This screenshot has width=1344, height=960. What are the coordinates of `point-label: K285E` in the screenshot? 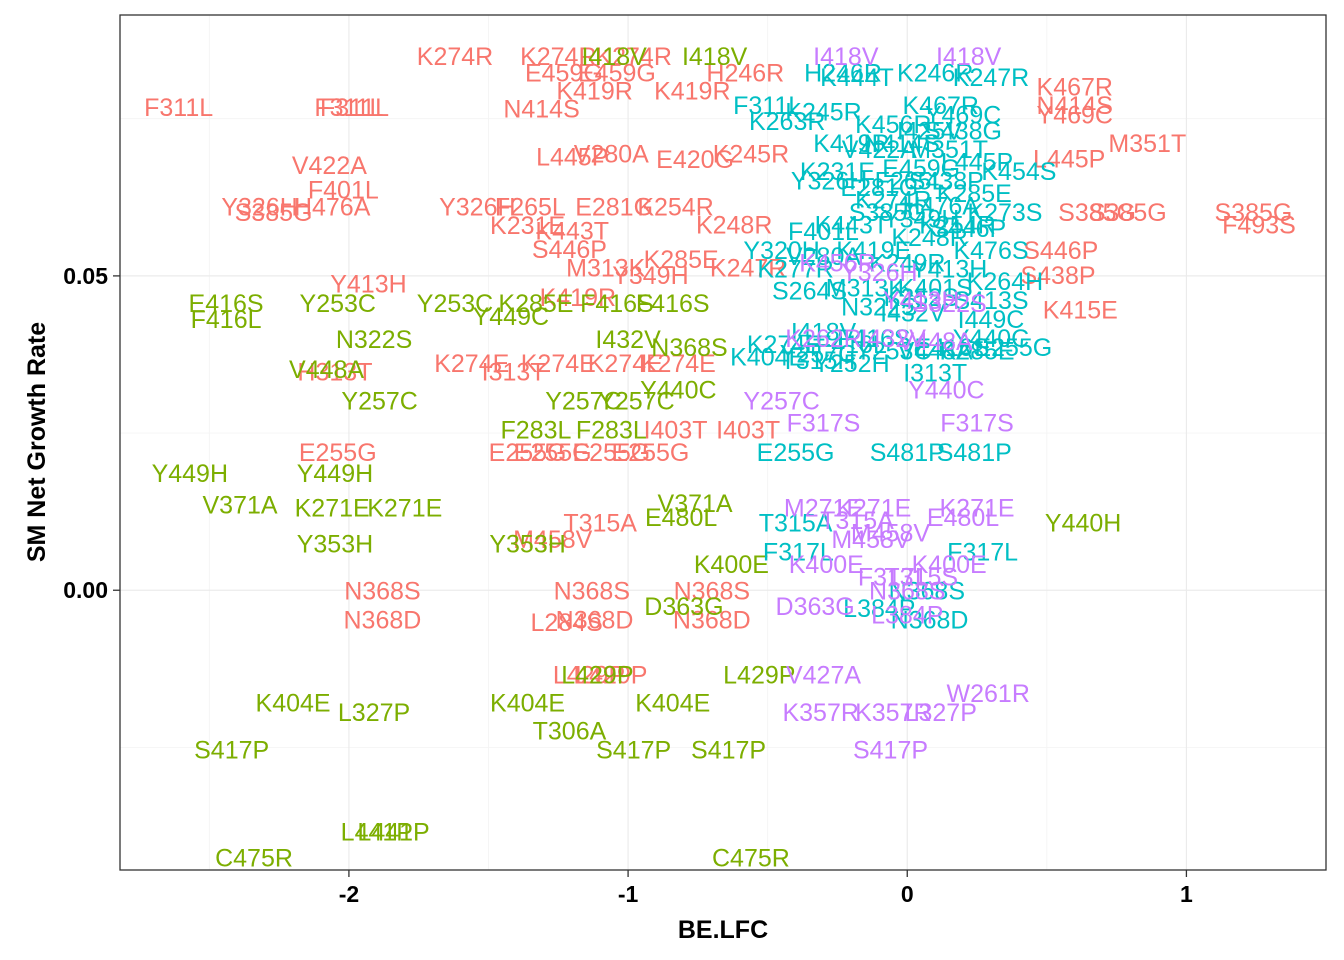 It's located at (977, 351).